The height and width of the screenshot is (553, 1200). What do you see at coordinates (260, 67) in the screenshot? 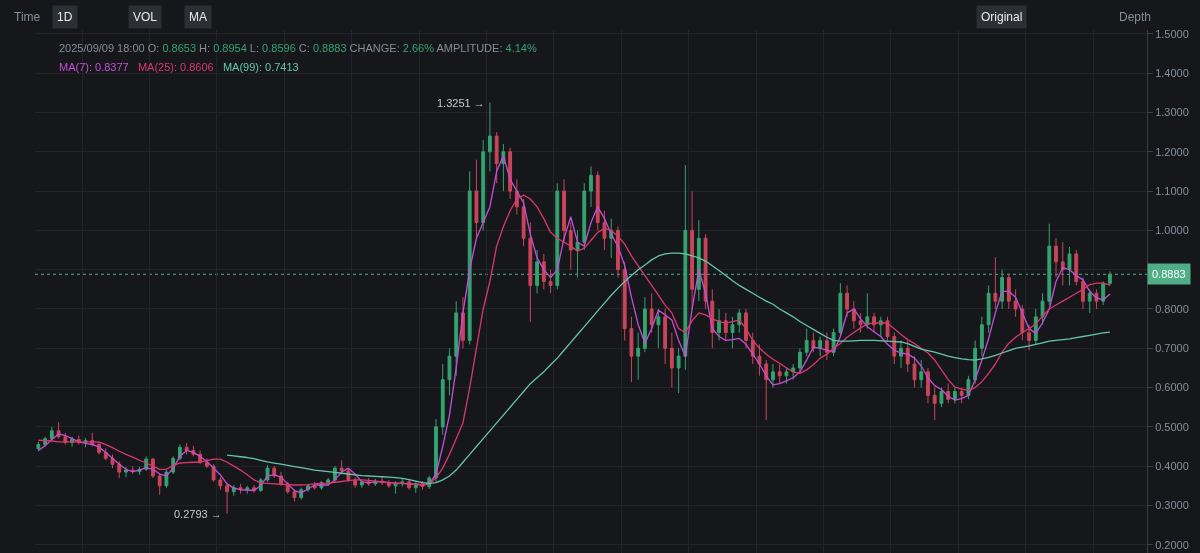
I see `text: MA(99): 0.7413` at bounding box center [260, 67].